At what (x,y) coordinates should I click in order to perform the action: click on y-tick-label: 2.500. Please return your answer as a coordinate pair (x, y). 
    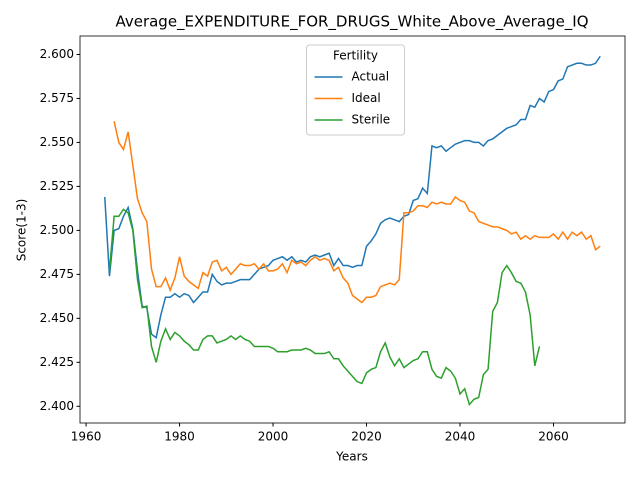
    Looking at the image, I should click on (57, 230).